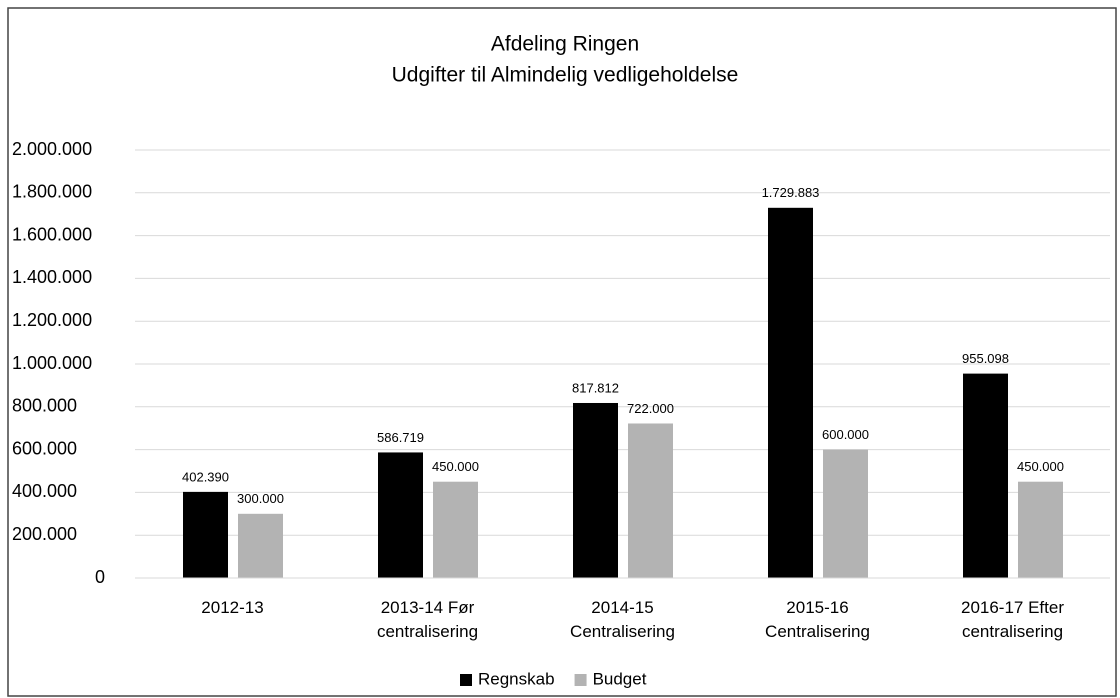 Image resolution: width=1120 pixels, height=698 pixels. Describe the element at coordinates (400, 437) in the screenshot. I see `data-label: 586.719` at that location.